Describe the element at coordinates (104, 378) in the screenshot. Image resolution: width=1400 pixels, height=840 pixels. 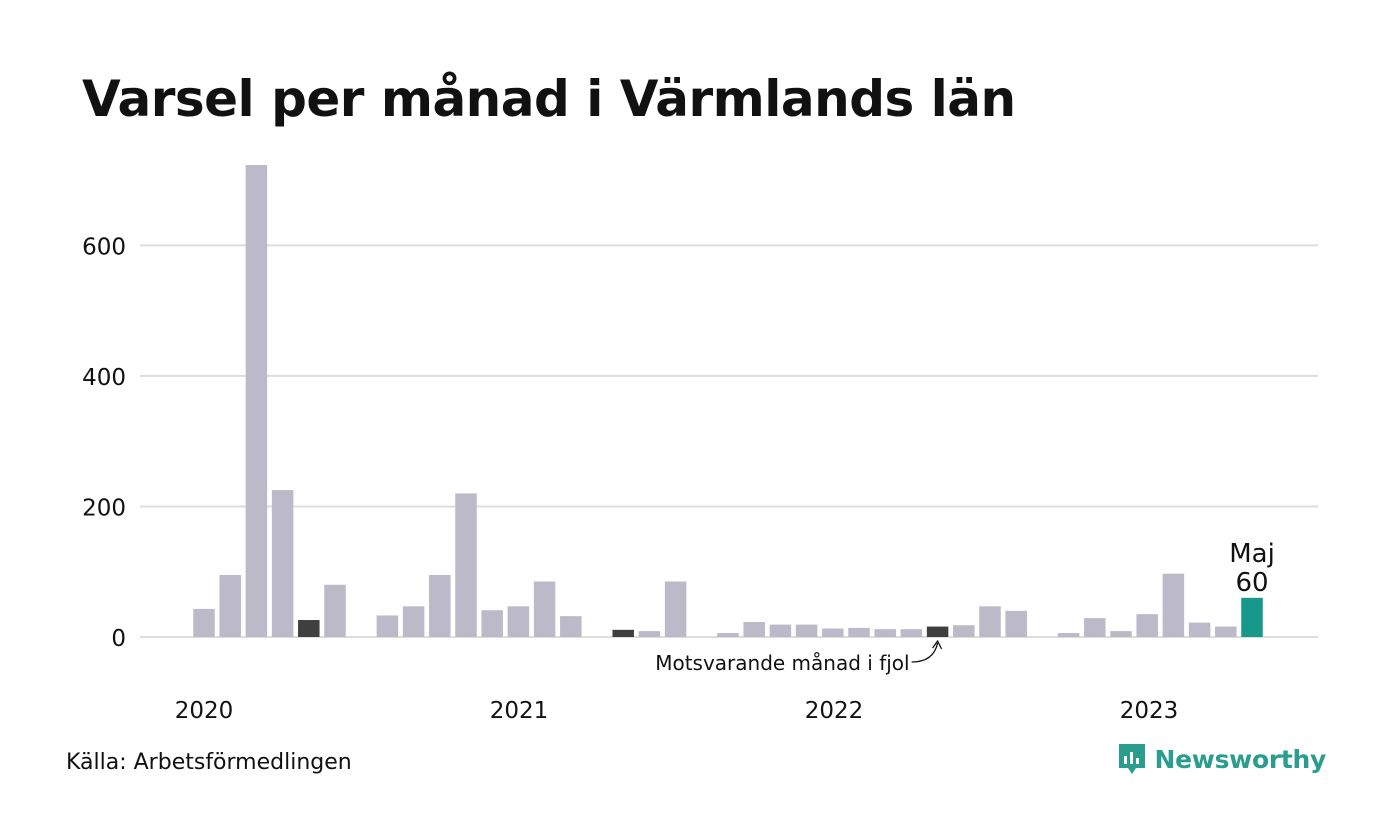
I see `y-tick-label: 400` at that location.